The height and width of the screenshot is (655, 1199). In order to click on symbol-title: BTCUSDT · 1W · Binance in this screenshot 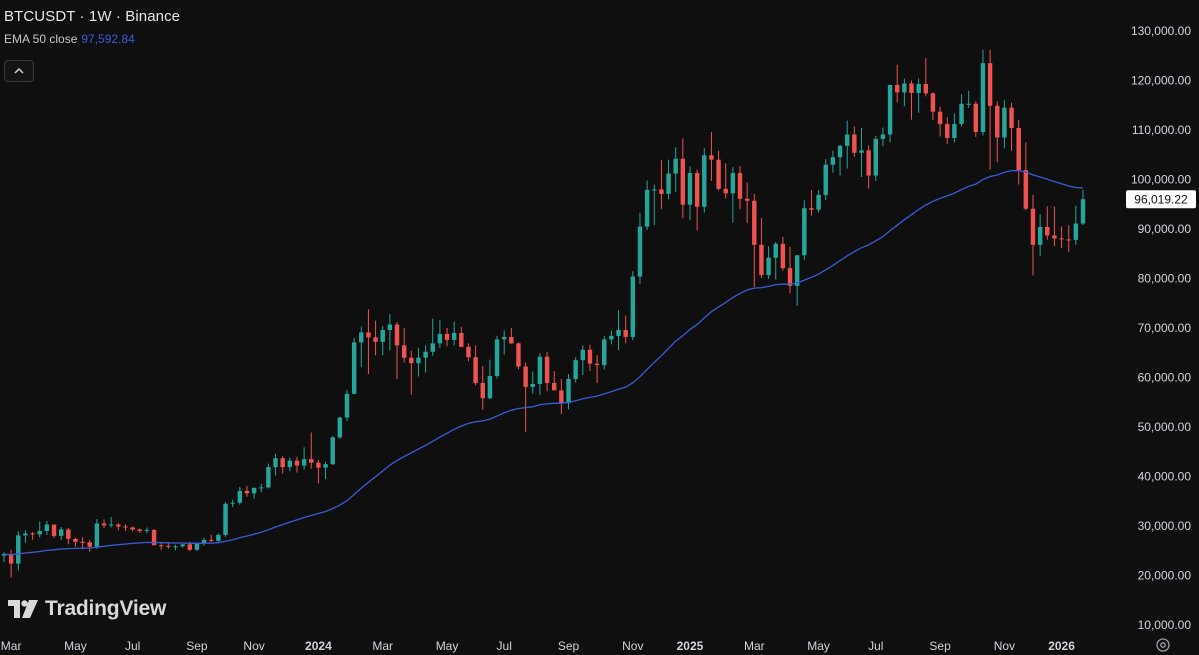, I will do `click(92, 16)`.